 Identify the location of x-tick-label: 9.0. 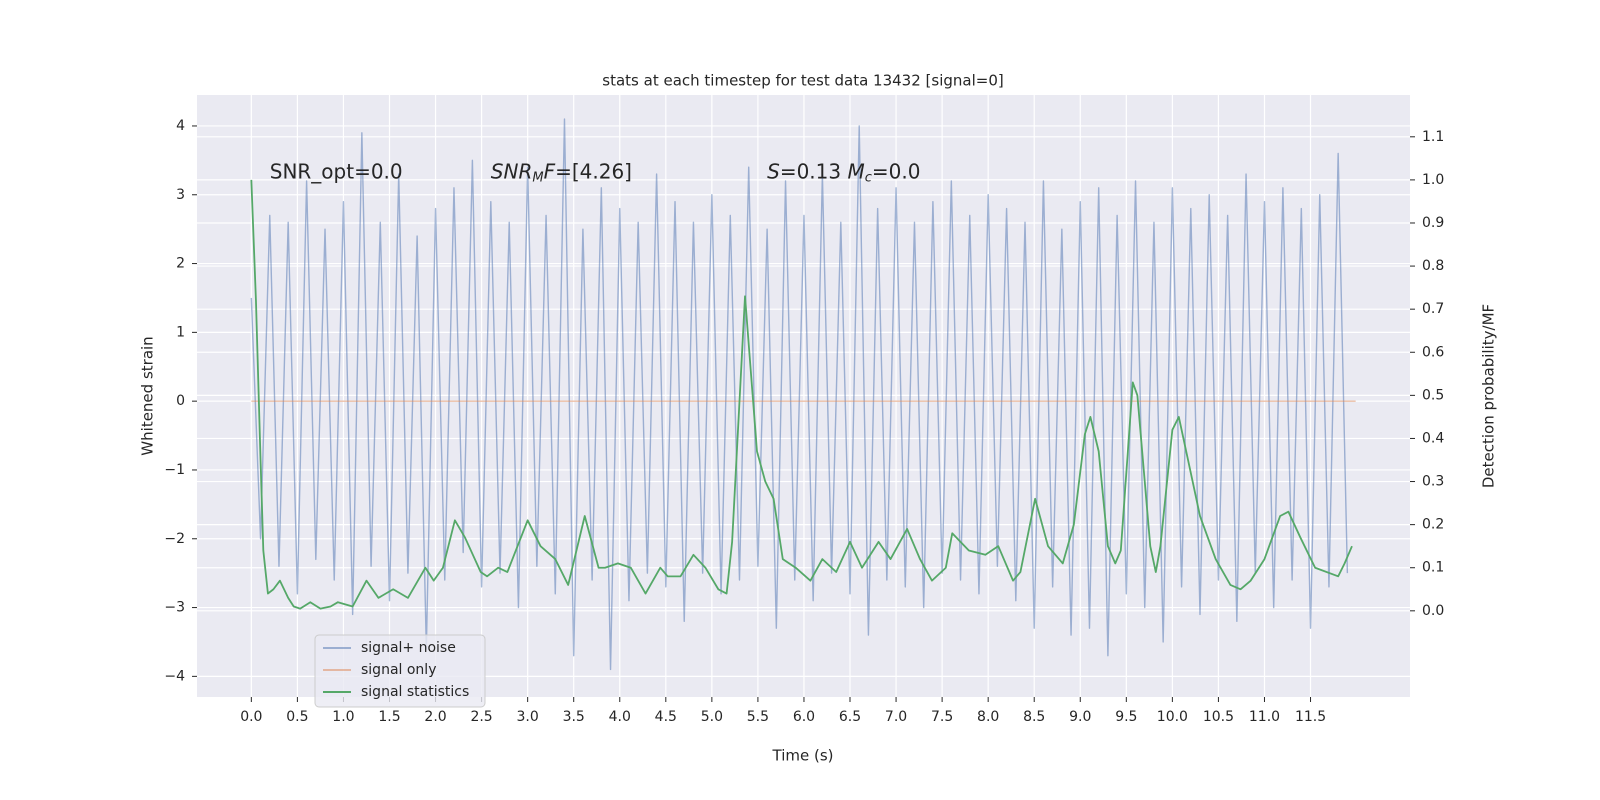
(1080, 717).